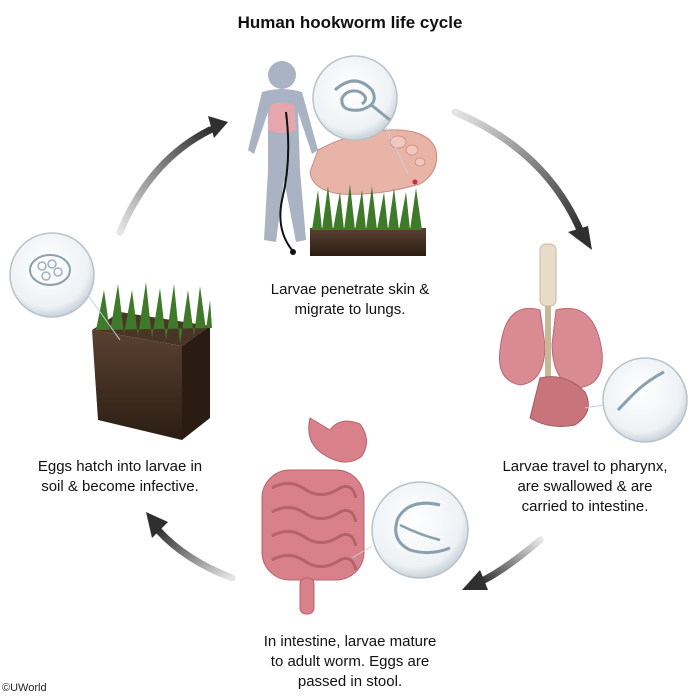 Image resolution: width=700 pixels, height=700 pixels. What do you see at coordinates (191, 547) in the screenshot?
I see `cycle-arrow-bottom-left` at bounding box center [191, 547].